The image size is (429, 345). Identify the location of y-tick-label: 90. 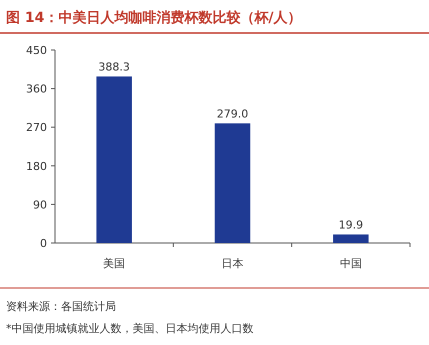
(40, 205).